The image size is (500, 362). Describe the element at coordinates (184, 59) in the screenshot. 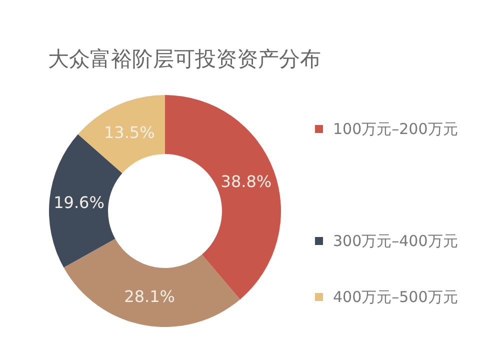

I see `chart-title: 大众富裕阶层可投资资产分布` at that location.